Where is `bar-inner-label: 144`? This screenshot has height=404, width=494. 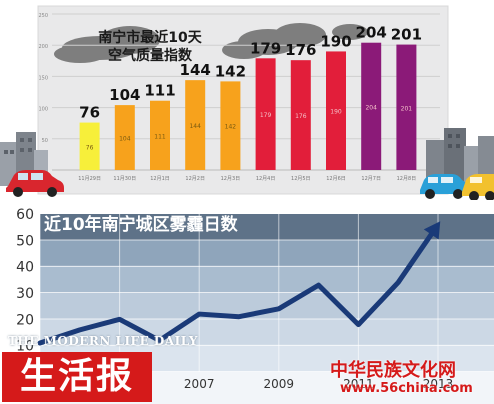
bar-inner-label: 144 is located at coordinates (195, 126).